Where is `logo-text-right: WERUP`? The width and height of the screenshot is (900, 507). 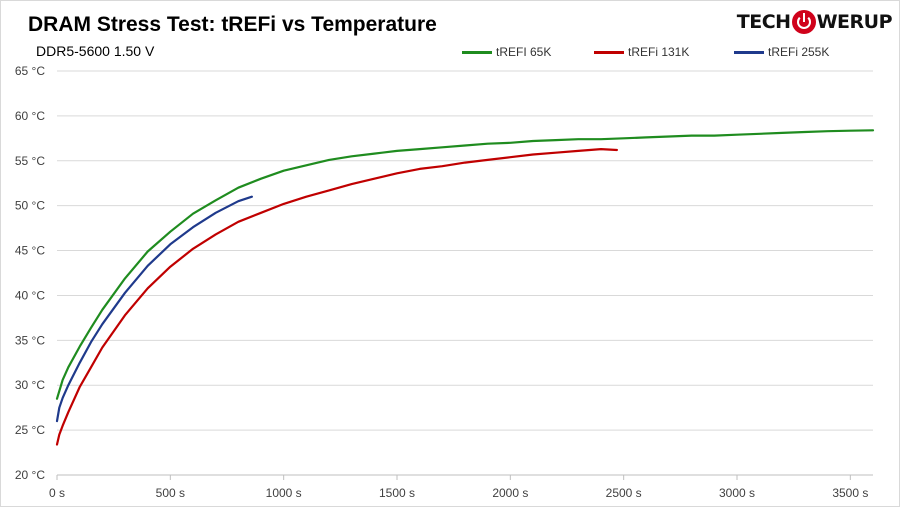 logo-text-right: WERUP is located at coordinates (854, 22).